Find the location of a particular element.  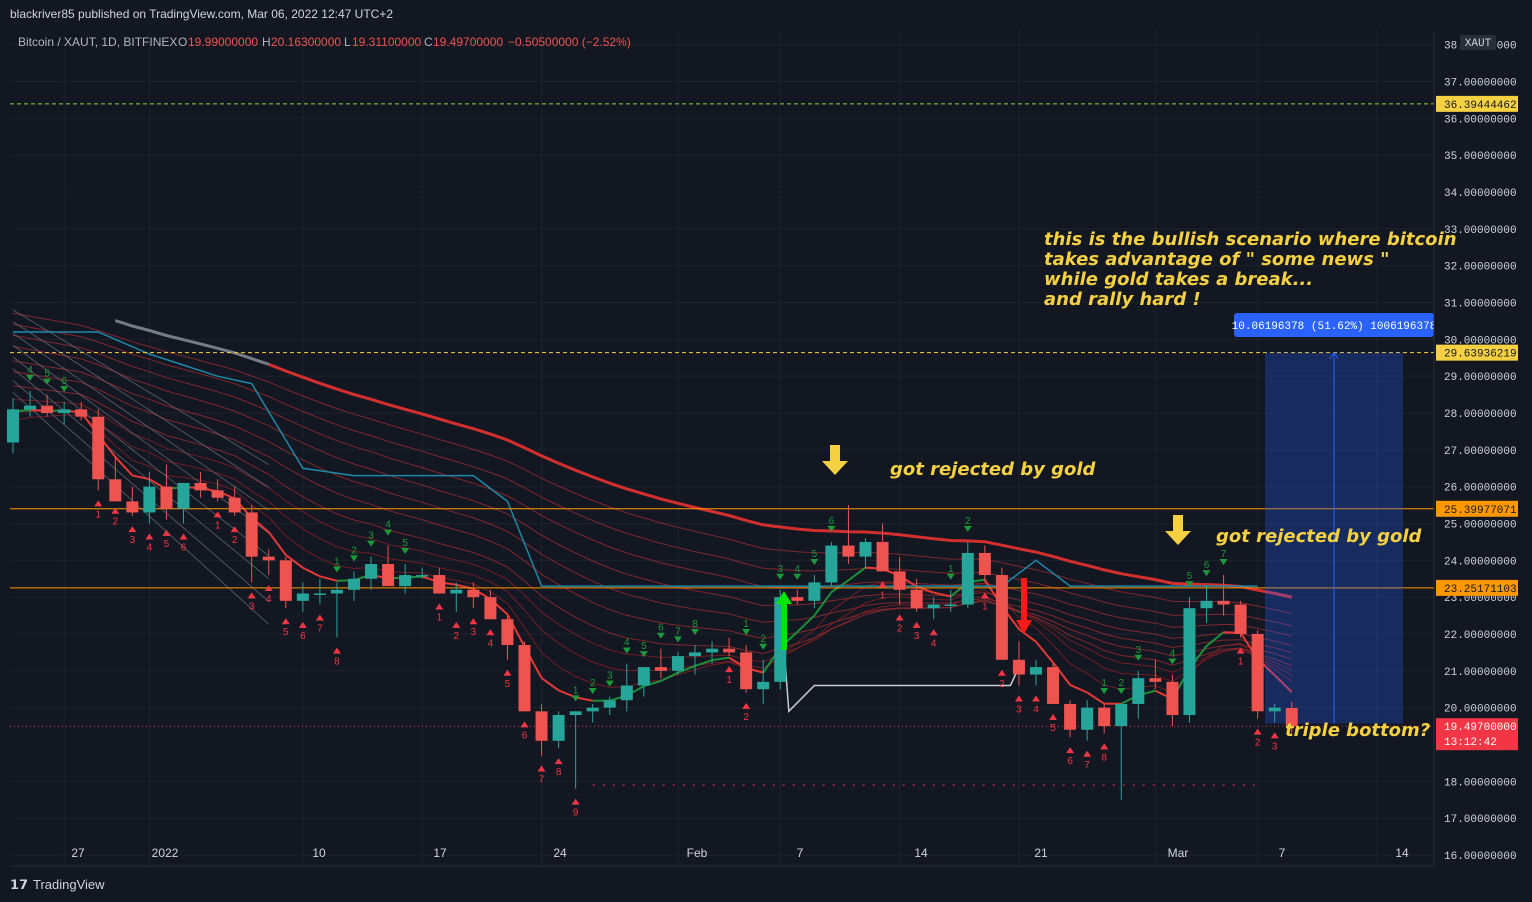

measure-tool: 10.06196378 (51.62%) 1006196378 is located at coordinates (1334, 518).